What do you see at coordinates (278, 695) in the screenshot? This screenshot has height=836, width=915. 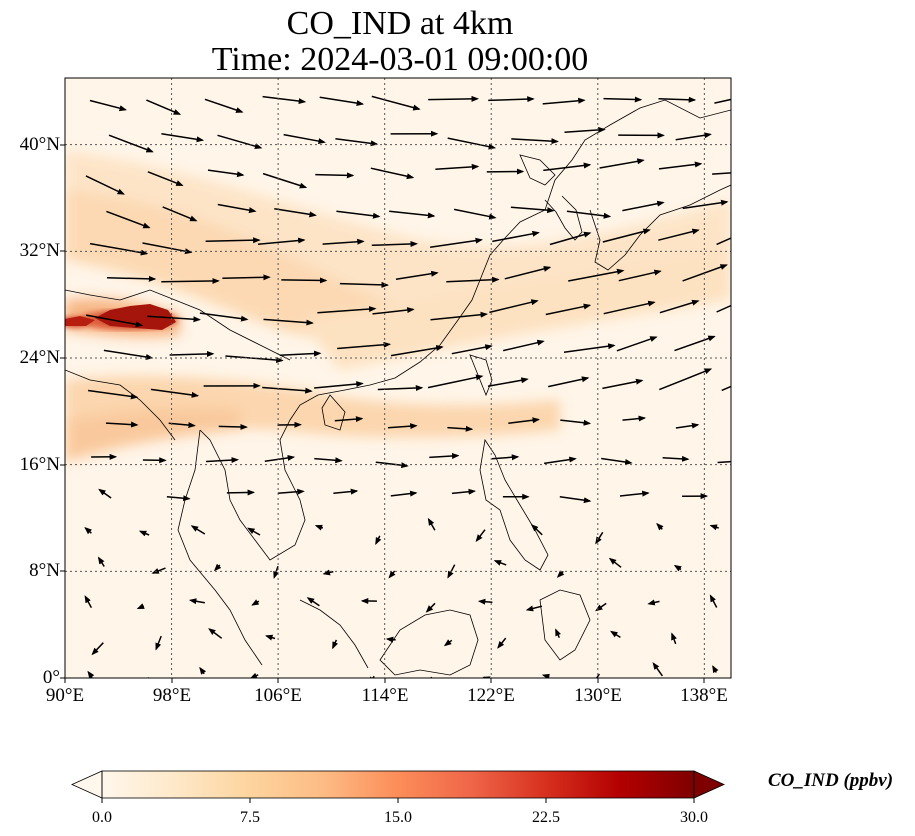 I see `x-tick-106E: 106°E` at bounding box center [278, 695].